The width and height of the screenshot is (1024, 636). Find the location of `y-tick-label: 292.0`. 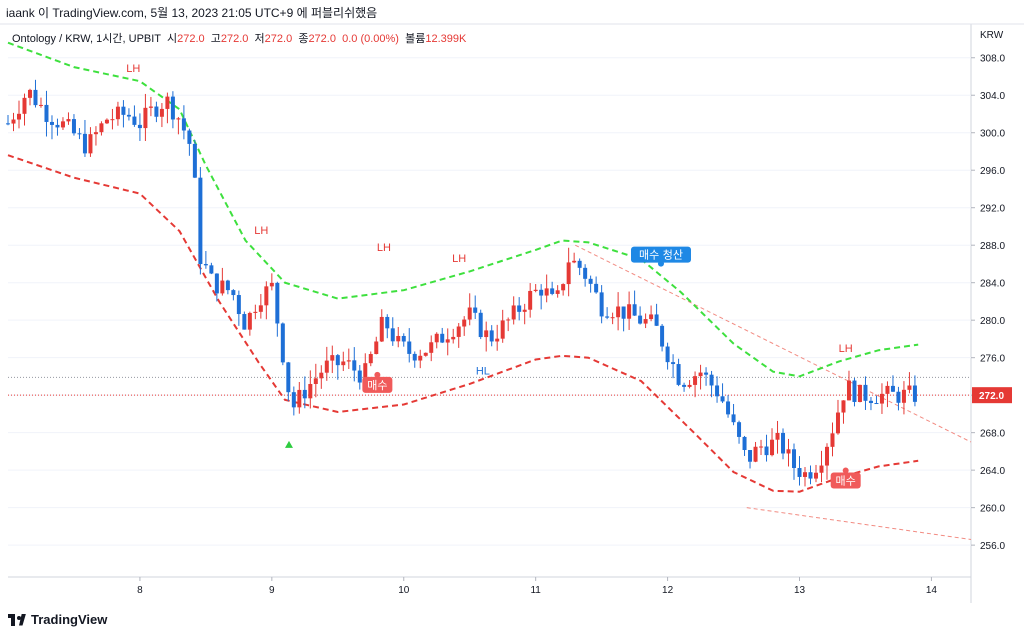

y-tick-label: 292.0 is located at coordinates (992, 209).